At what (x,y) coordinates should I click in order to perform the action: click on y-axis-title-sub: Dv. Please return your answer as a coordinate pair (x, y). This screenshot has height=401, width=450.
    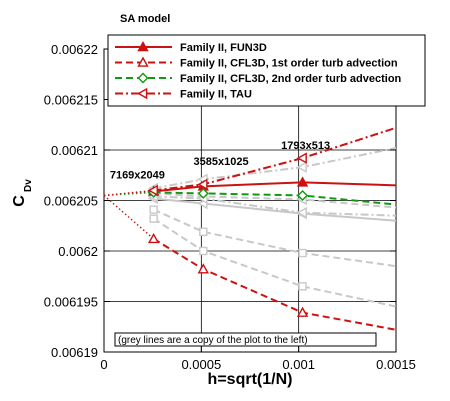
    Looking at the image, I should click on (28, 185).